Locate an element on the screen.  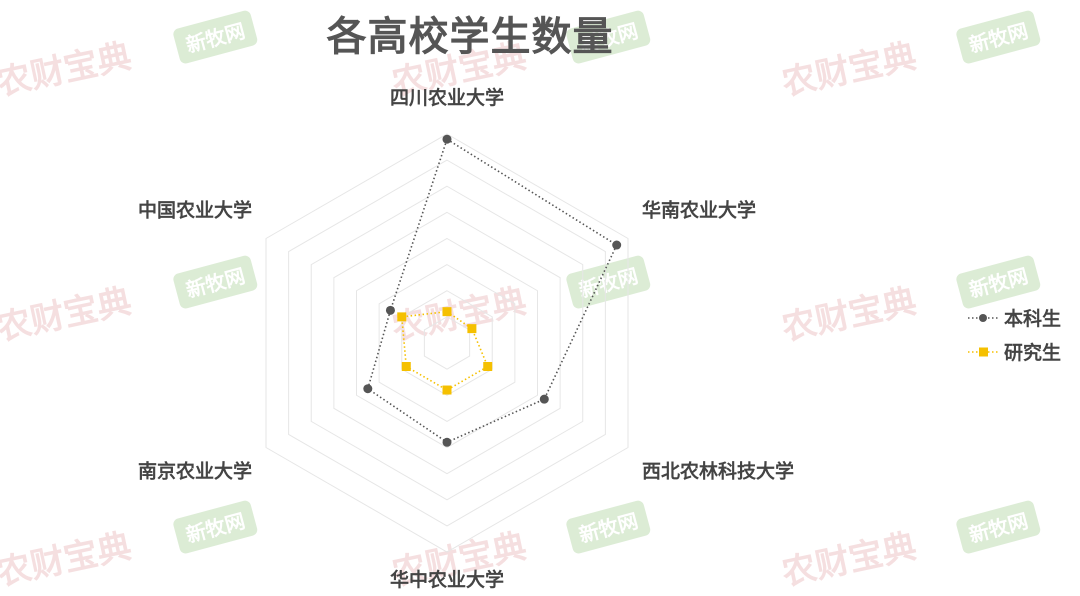
legend-label: 研究生 is located at coordinates (1032, 352).